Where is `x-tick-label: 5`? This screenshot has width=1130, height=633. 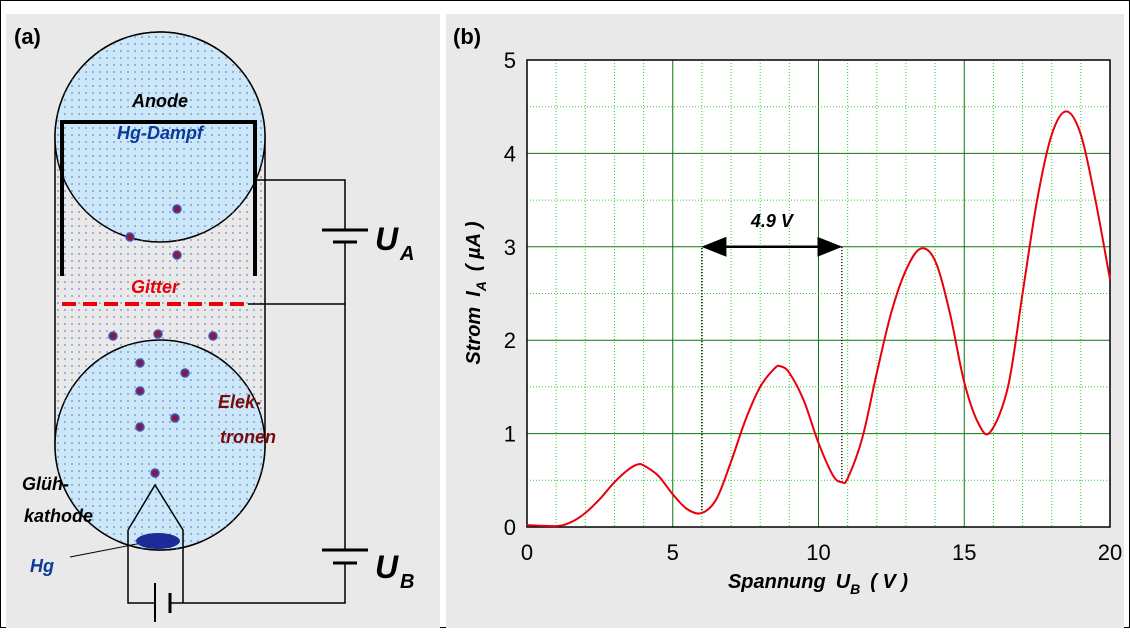
x-tick-label: 5 is located at coordinates (673, 552).